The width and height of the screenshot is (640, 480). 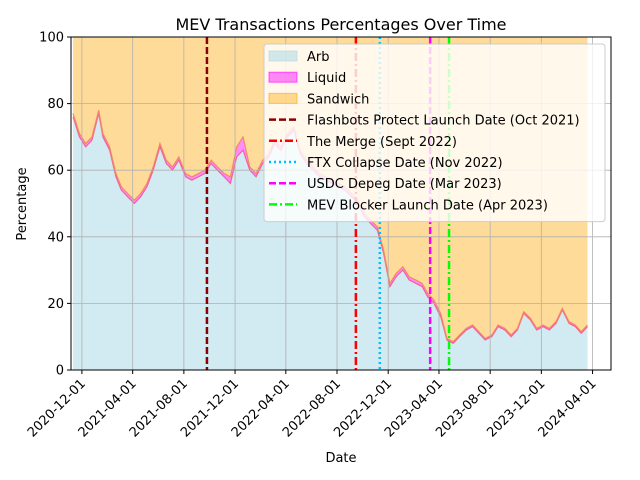 What do you see at coordinates (326, 78) in the screenshot?
I see `legend-label: Liquid` at bounding box center [326, 78].